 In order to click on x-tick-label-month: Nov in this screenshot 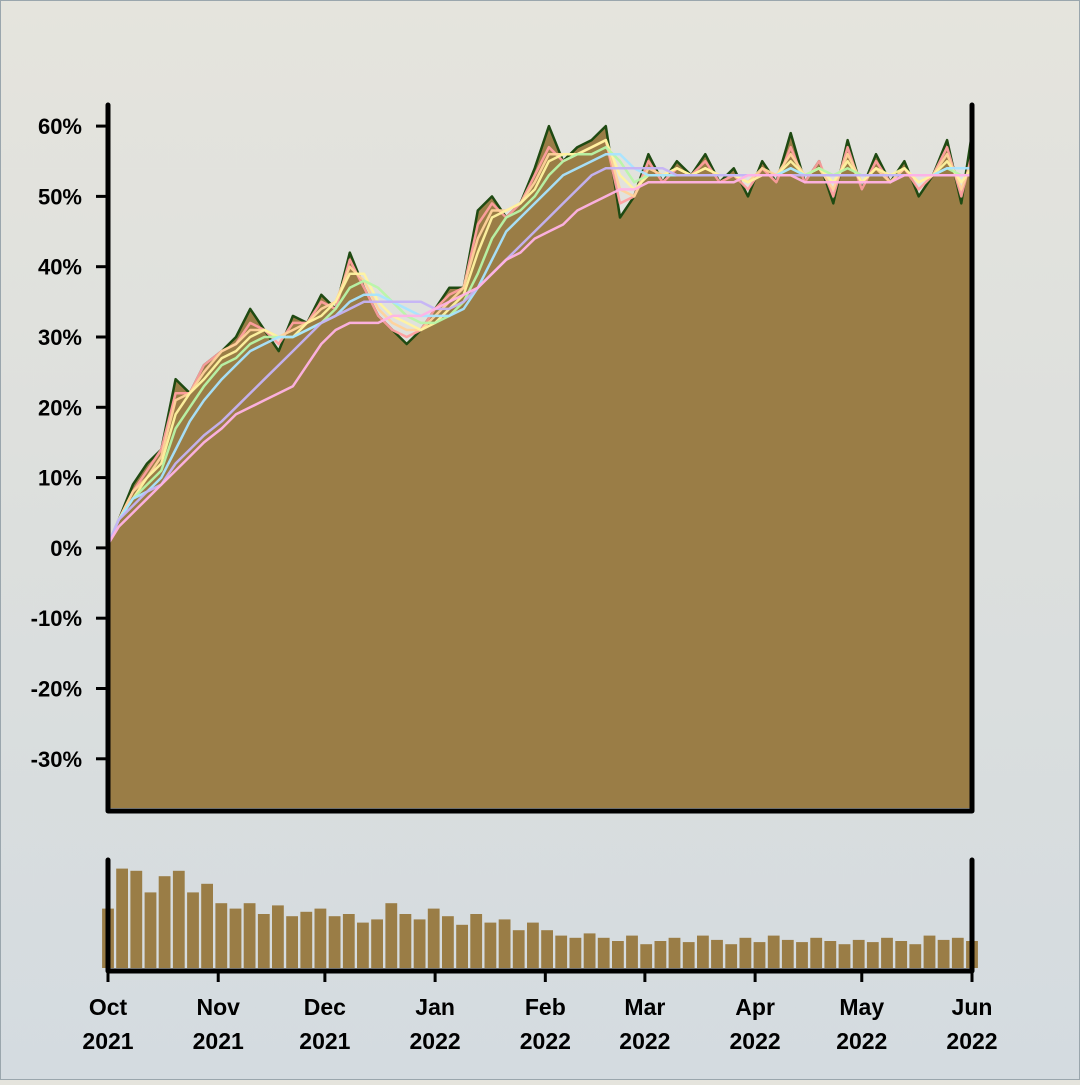, I will do `click(218, 1007)`.